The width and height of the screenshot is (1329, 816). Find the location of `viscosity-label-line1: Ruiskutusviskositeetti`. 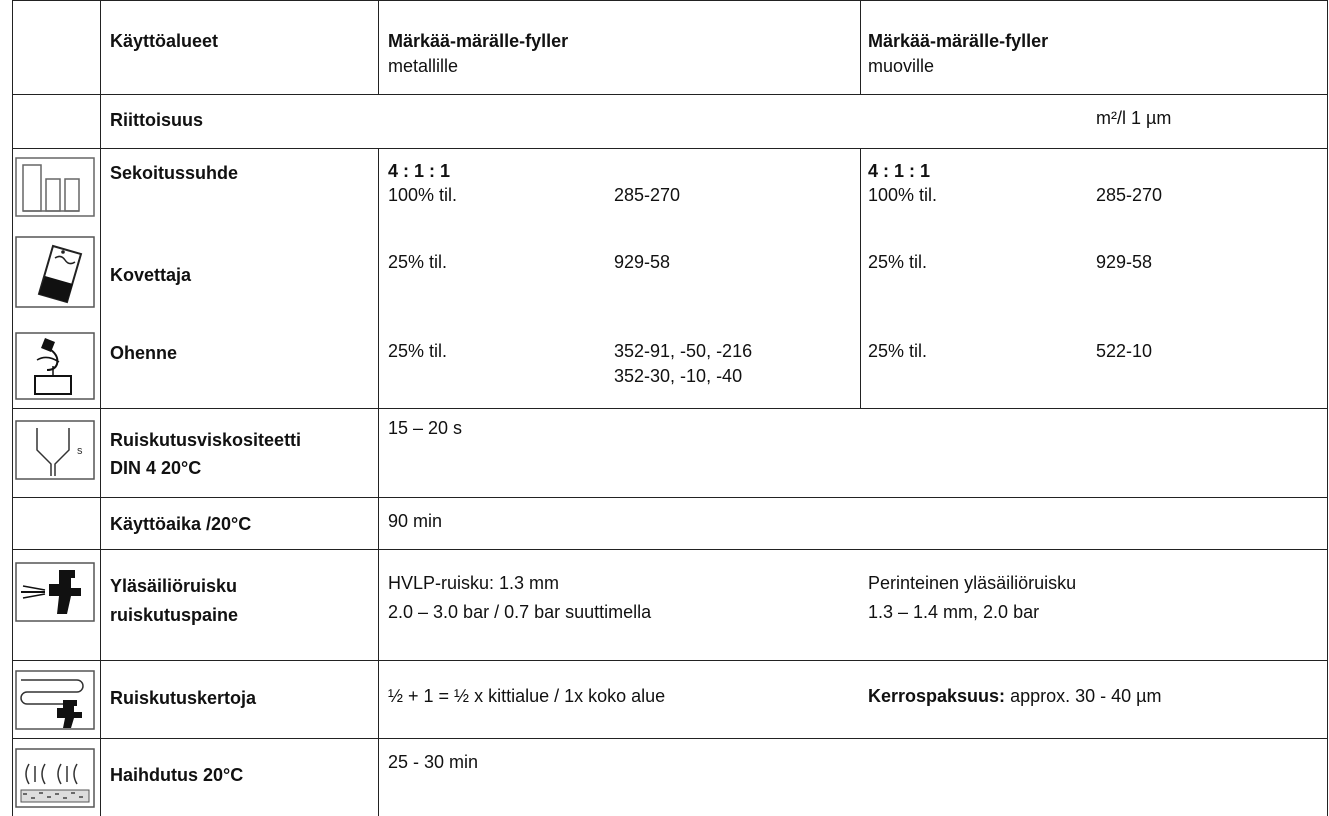

viscosity-label-line1: Ruiskutusviskositeetti is located at coordinates (206, 440).